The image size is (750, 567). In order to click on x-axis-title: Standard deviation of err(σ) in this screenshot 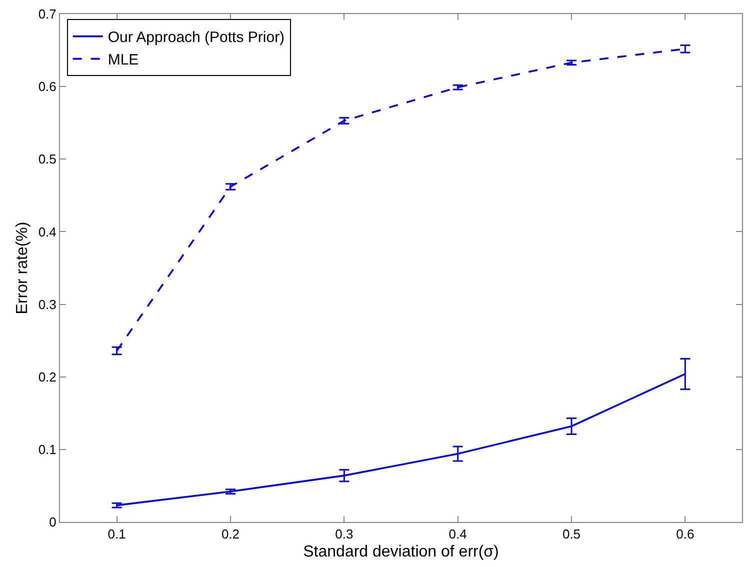, I will do `click(401, 551)`.